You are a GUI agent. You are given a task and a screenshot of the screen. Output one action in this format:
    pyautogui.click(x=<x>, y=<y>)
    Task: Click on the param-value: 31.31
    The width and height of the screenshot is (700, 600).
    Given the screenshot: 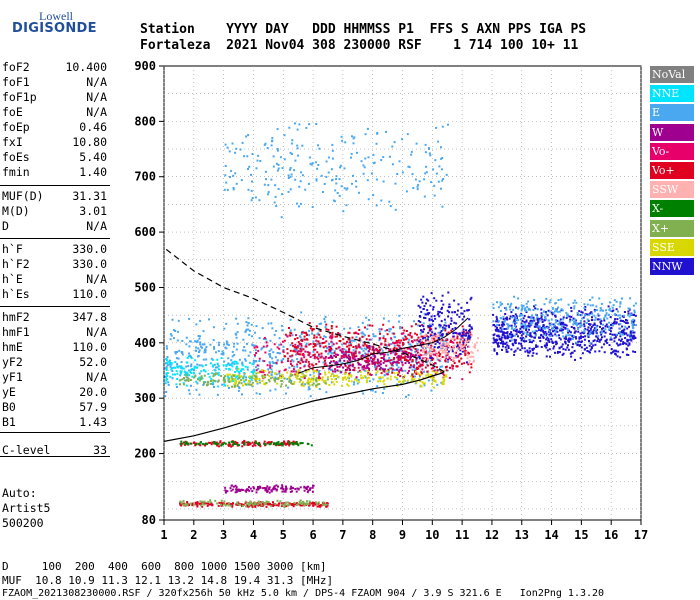 What is the action you would take?
    pyautogui.click(x=89, y=196)
    